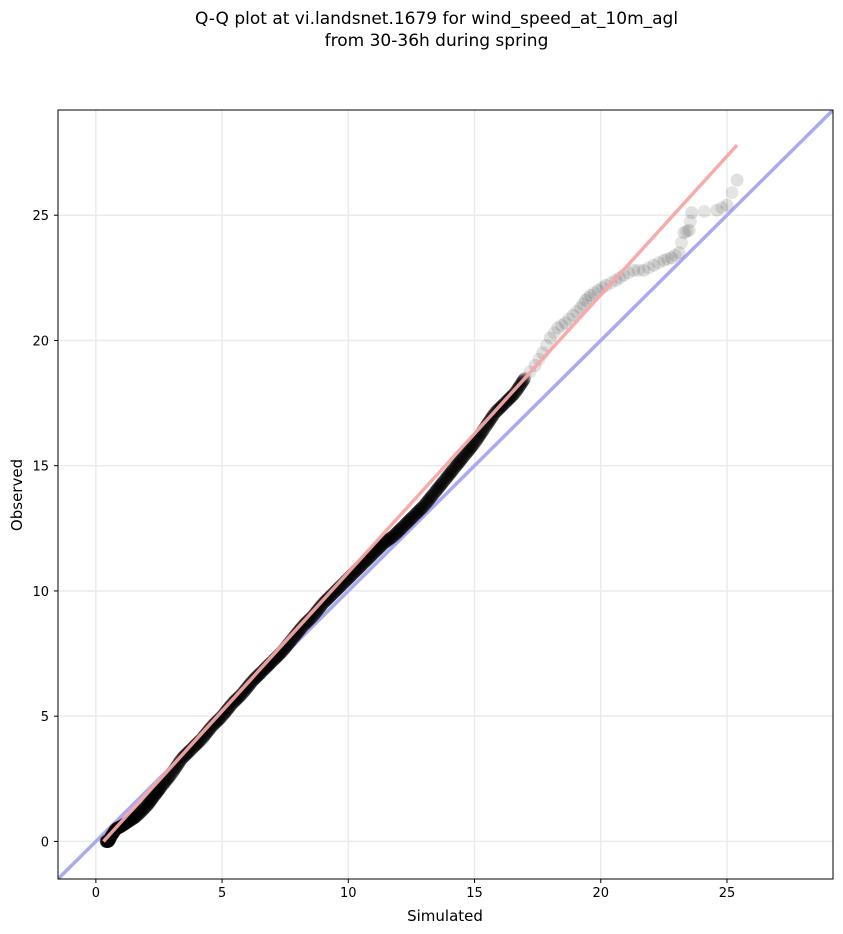 The image size is (843, 934). Describe the element at coordinates (222, 893) in the screenshot. I see `x-tick-label: 5` at that location.